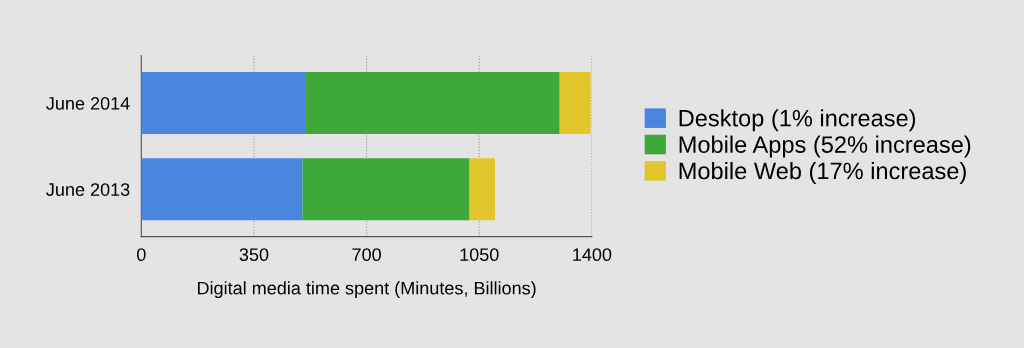 The height and width of the screenshot is (348, 1024). Describe the element at coordinates (141, 255) in the screenshot. I see `x-tick-label: 0` at that location.